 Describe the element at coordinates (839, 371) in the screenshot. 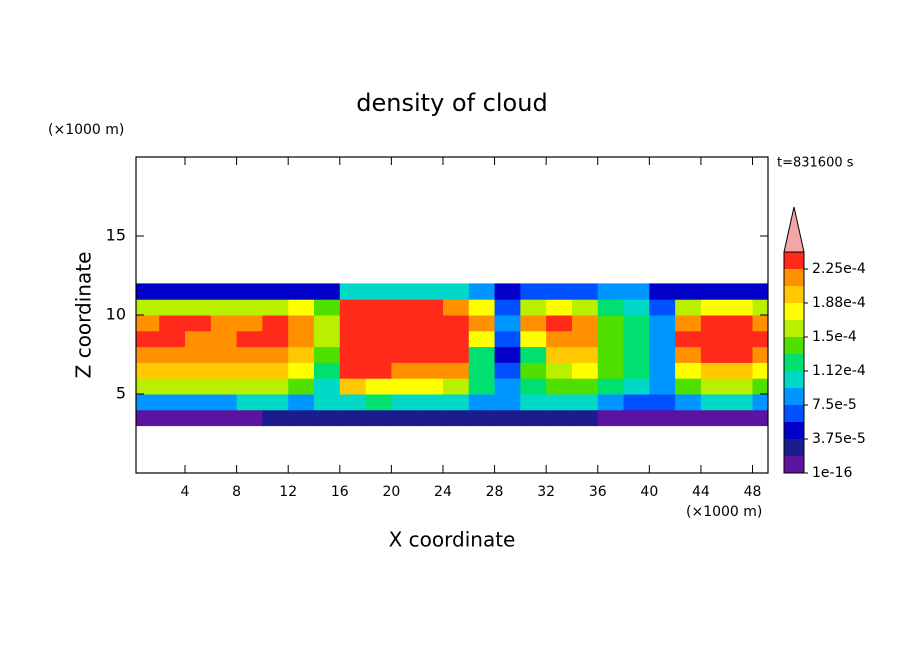

I see `colorbar-tick-label: 1.12e-4` at that location.